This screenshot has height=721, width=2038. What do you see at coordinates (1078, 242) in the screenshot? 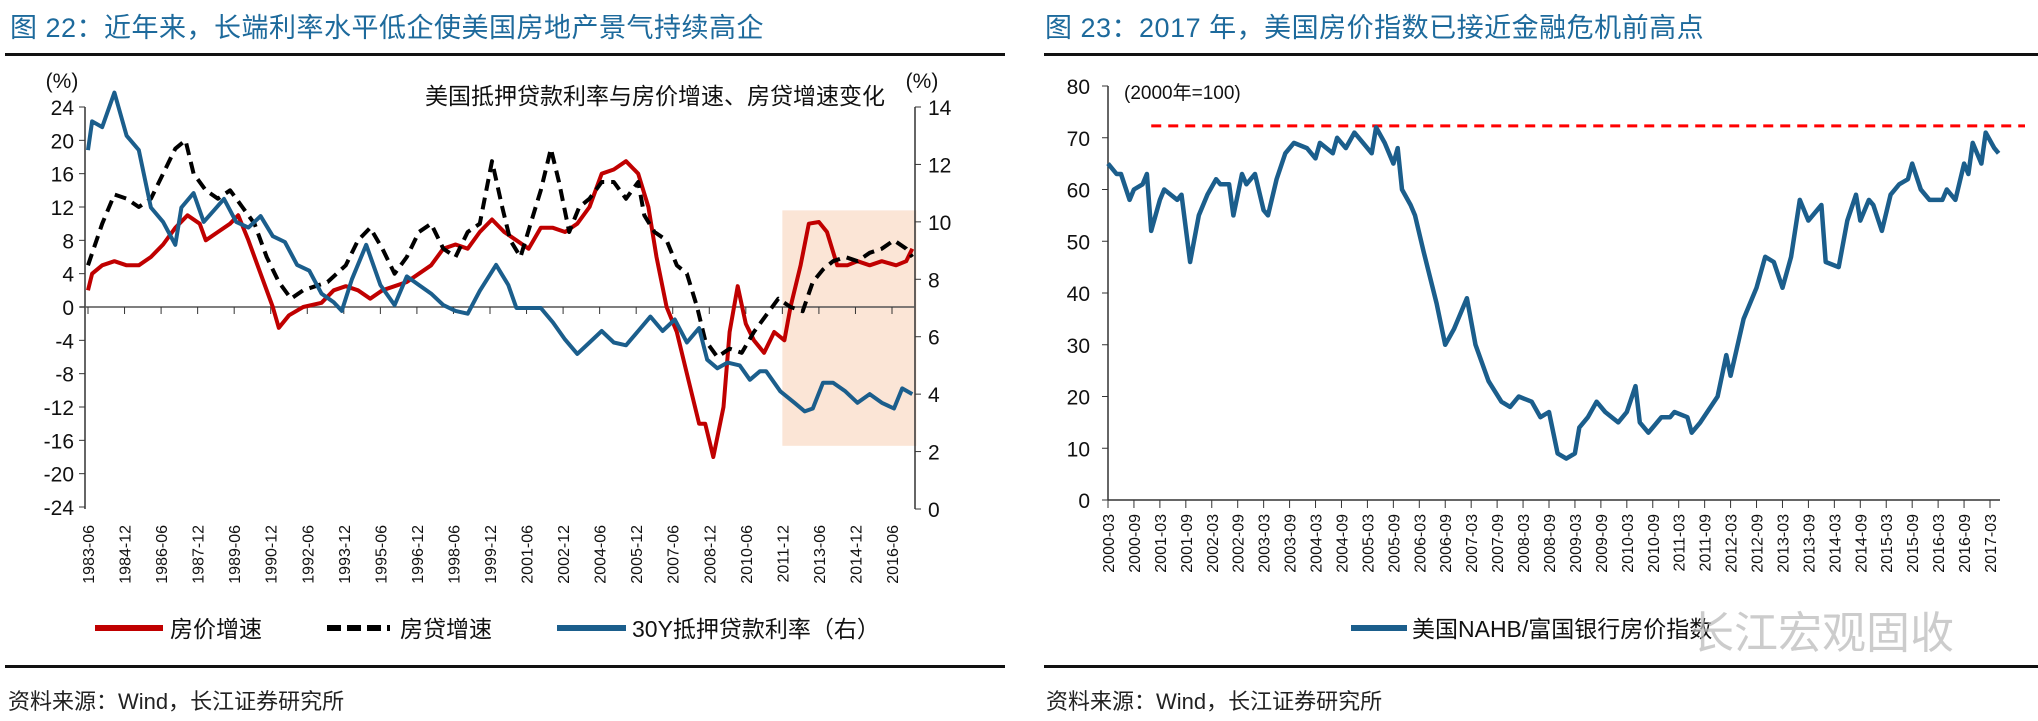
I see `right-chart-y-tick-label: 50` at bounding box center [1078, 242].